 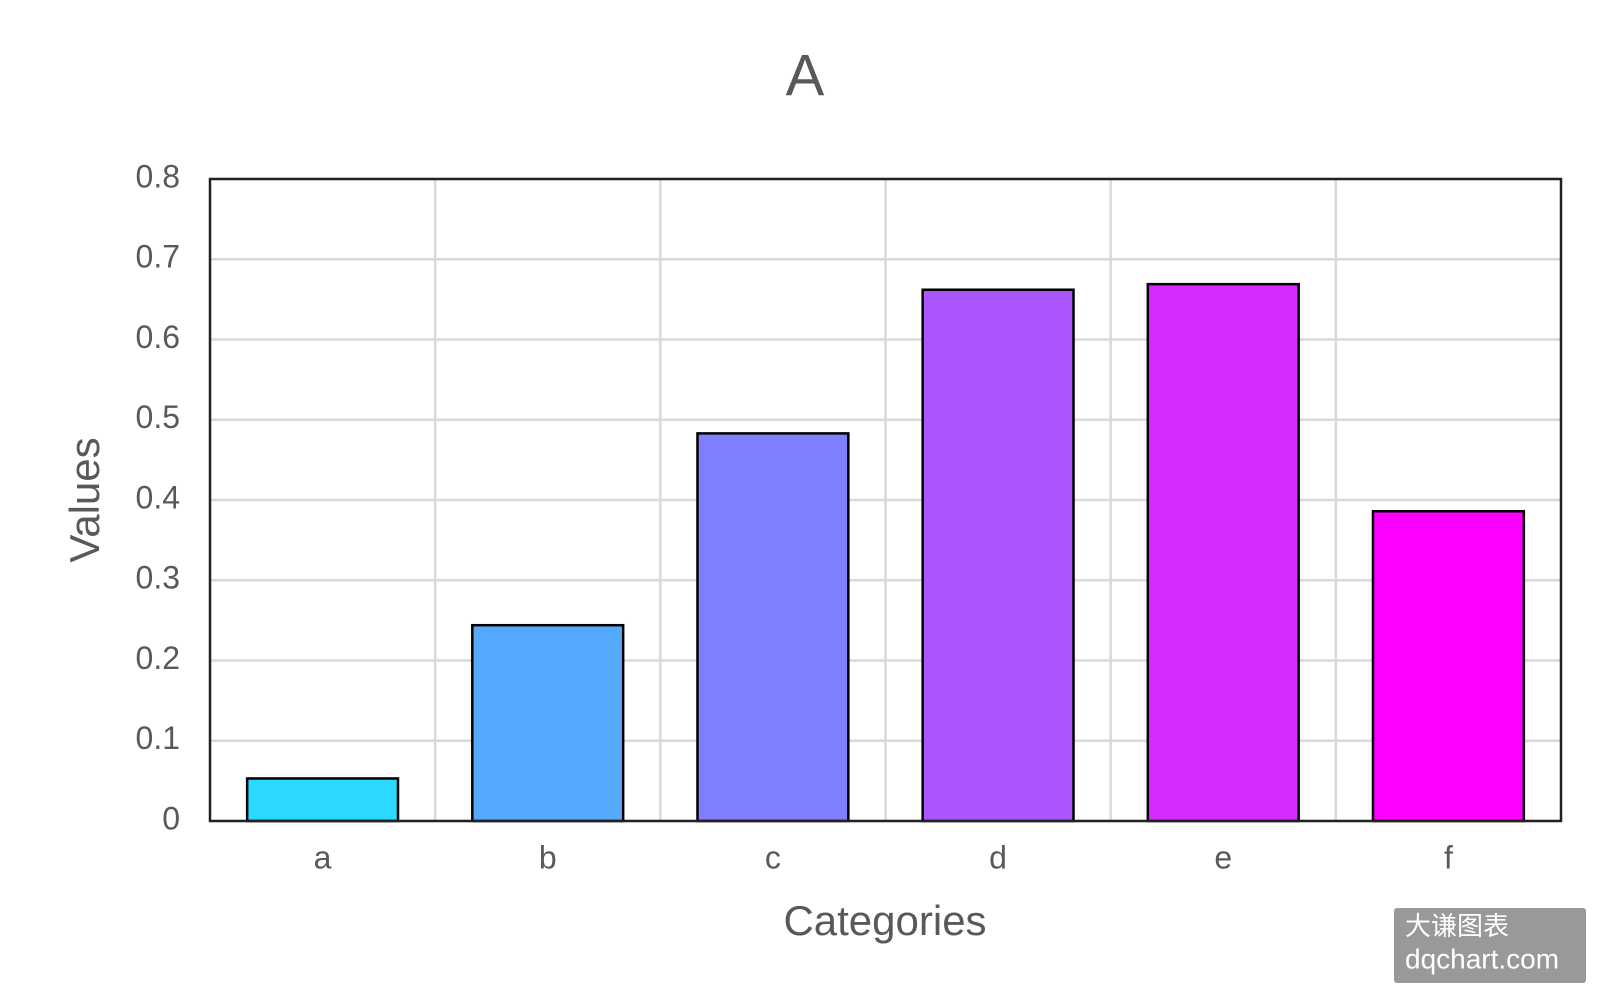 What do you see at coordinates (158, 738) in the screenshot?
I see `y-tick-label: 0.1` at bounding box center [158, 738].